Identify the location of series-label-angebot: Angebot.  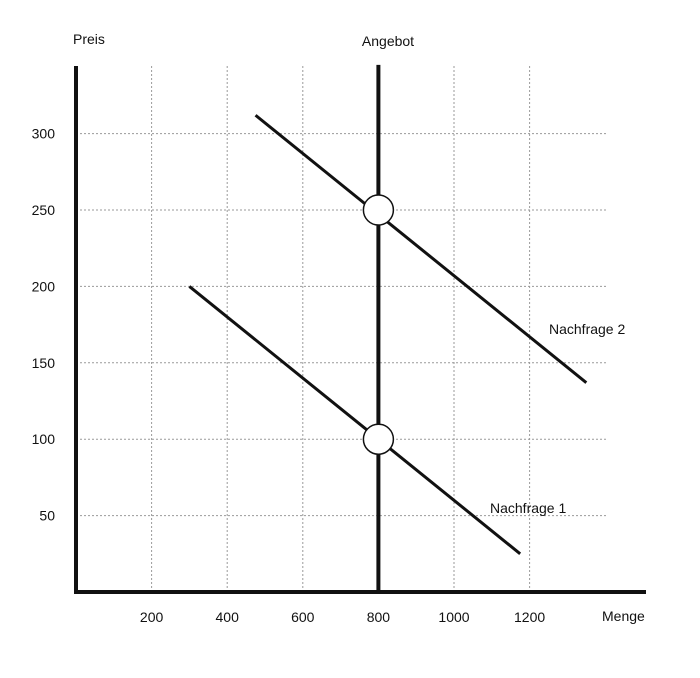
(388, 41).